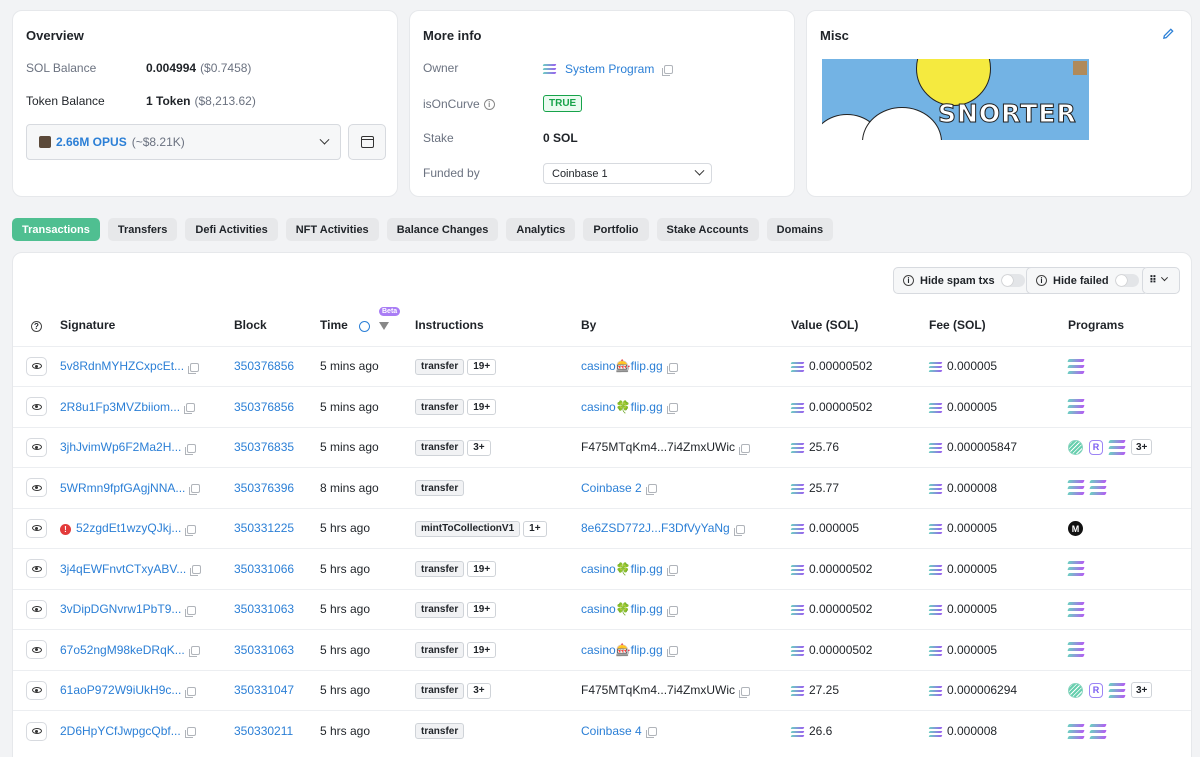 Image resolution: width=1200 pixels, height=757 pixels. Describe the element at coordinates (655, 528) in the screenshot. I see `by-address: 8e6ZSD772J...F3DfVyYaNg` at that location.